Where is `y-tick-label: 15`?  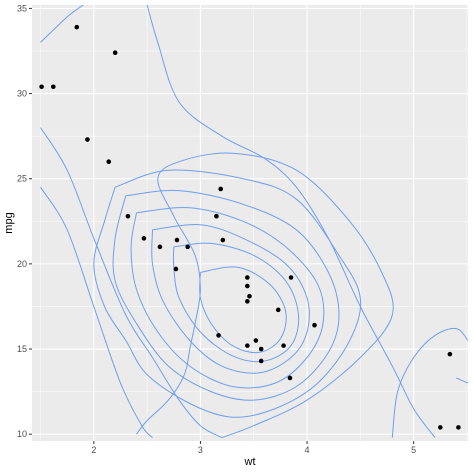 y-tick-label: 15 is located at coordinates (22, 349).